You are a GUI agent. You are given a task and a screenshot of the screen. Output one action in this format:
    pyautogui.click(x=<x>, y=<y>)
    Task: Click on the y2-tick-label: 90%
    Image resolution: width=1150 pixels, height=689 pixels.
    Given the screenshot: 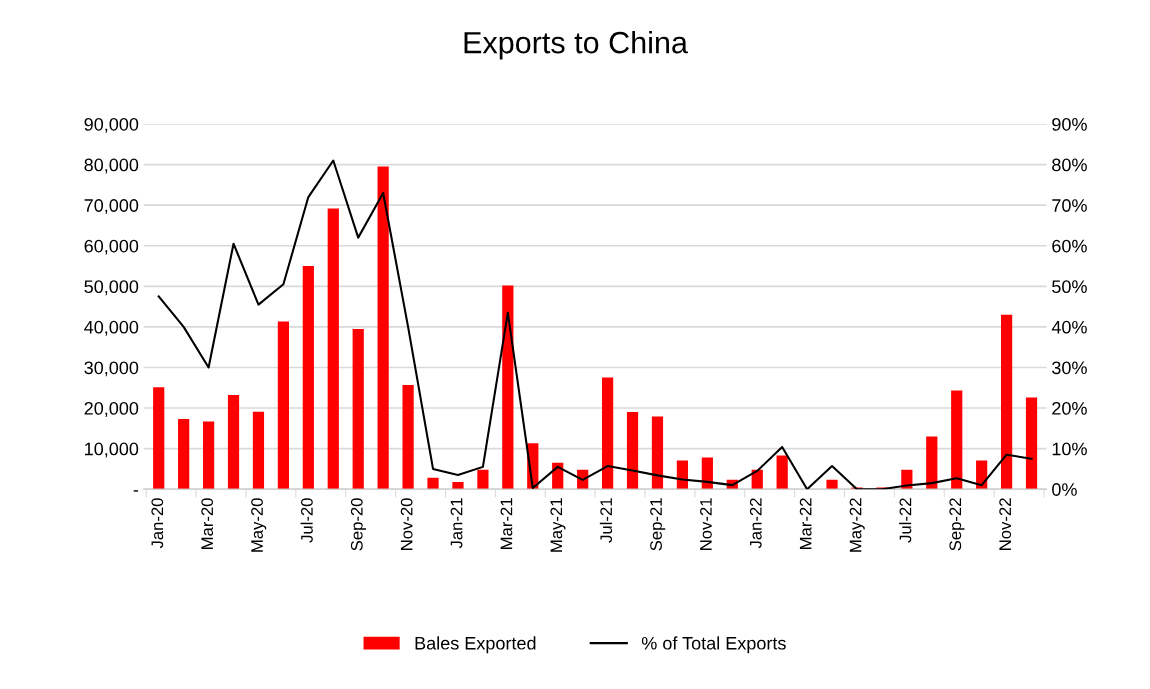 What is the action you would take?
    pyautogui.click(x=1069, y=124)
    